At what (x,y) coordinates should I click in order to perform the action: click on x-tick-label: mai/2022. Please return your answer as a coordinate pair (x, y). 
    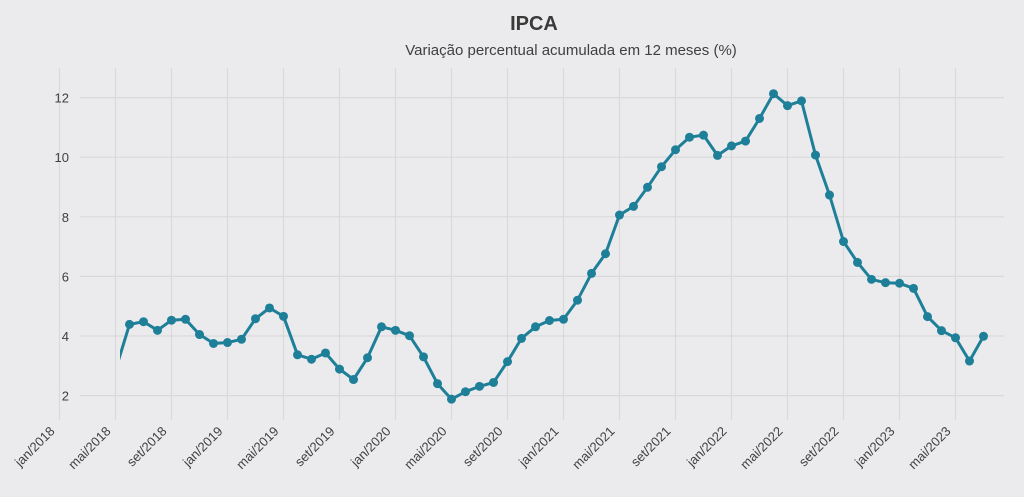
    Looking at the image, I should click on (761, 448).